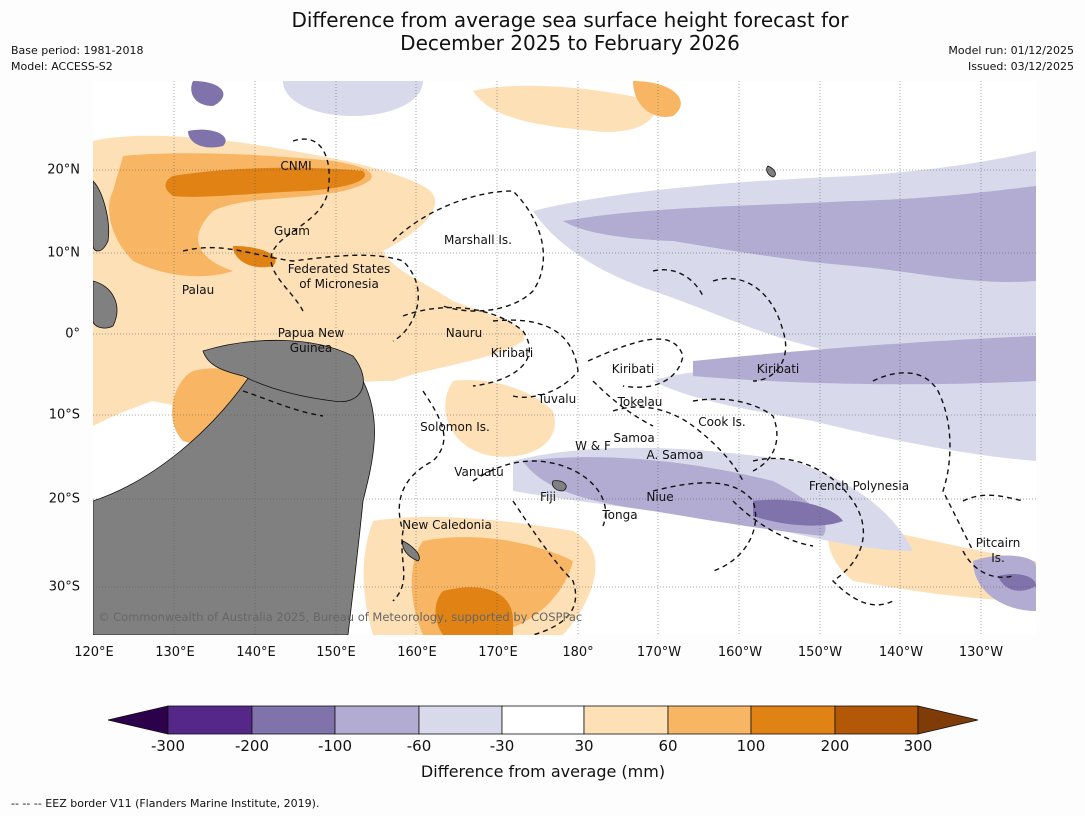  Describe the element at coordinates (252, 746) in the screenshot. I see `colorbar-tick: -200` at that location.